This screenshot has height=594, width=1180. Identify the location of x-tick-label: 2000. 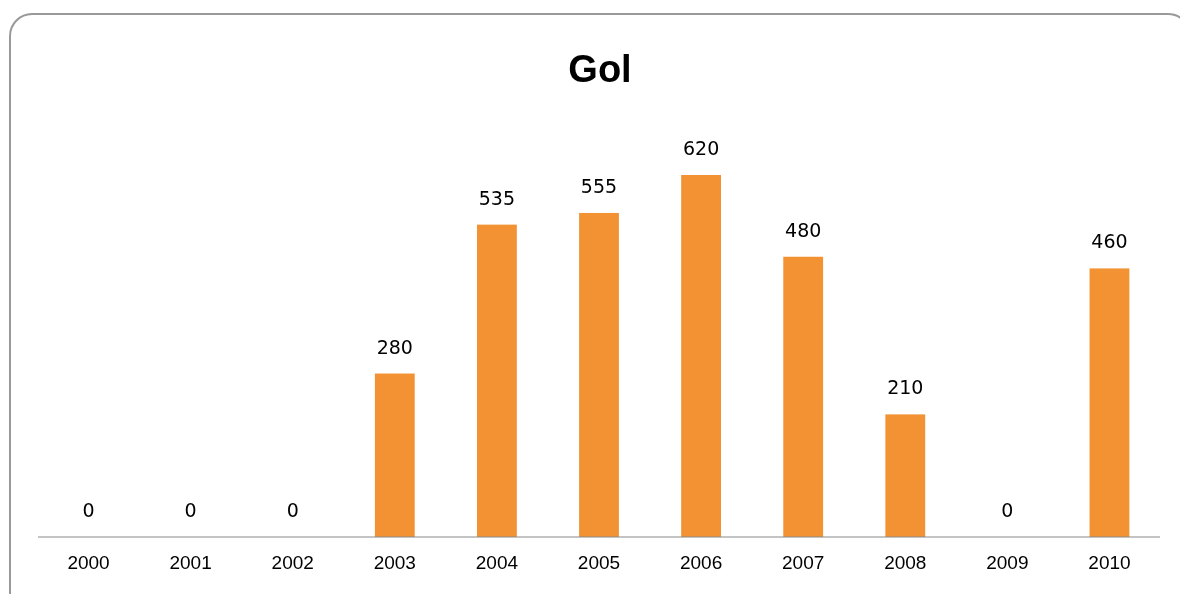
(88, 562).